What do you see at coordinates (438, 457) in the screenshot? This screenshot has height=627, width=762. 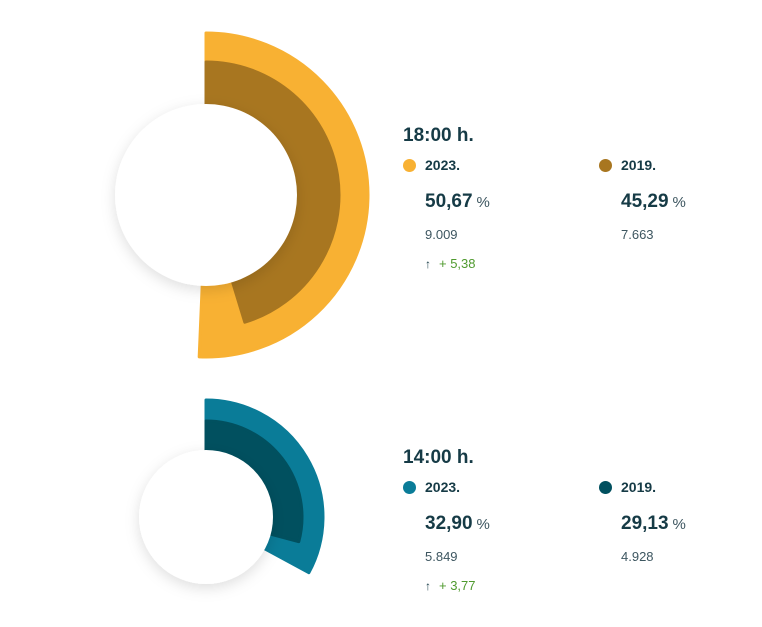 I see `time-label: 14:00 h.` at bounding box center [438, 457].